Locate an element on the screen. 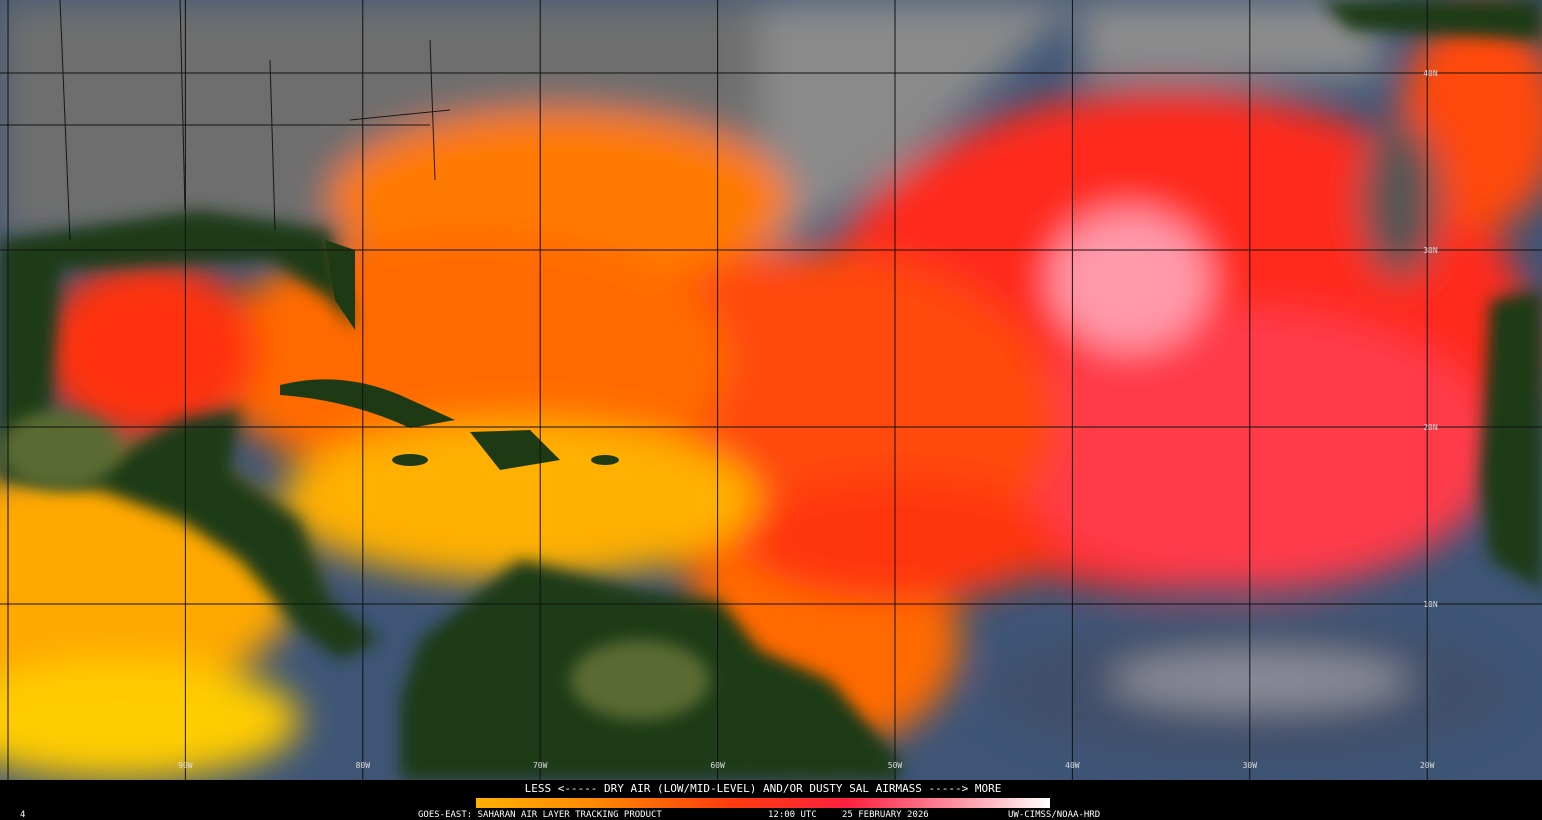 The width and height of the screenshot is (1542, 820). latitude-label: 20N is located at coordinates (1430, 427).